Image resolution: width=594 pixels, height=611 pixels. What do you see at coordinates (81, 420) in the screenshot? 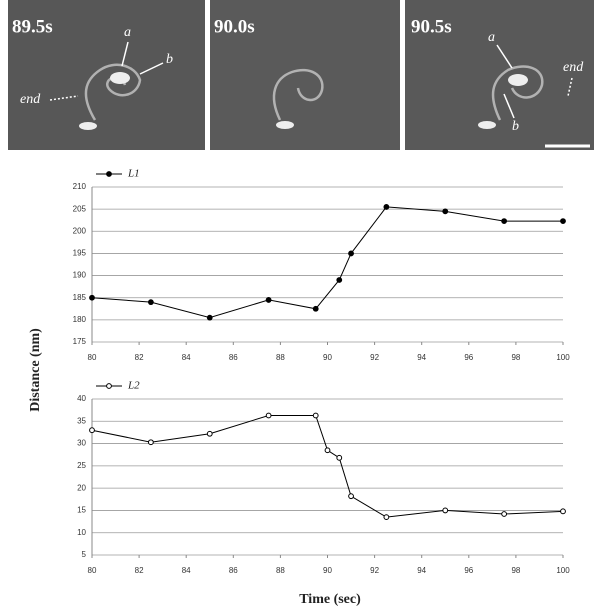
I see `y-tick-label: 35` at bounding box center [81, 420].